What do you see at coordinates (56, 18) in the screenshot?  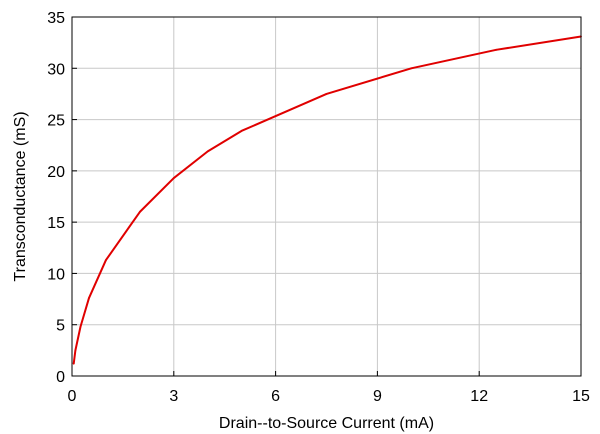 I see `y-tick-label: 35` at bounding box center [56, 18].